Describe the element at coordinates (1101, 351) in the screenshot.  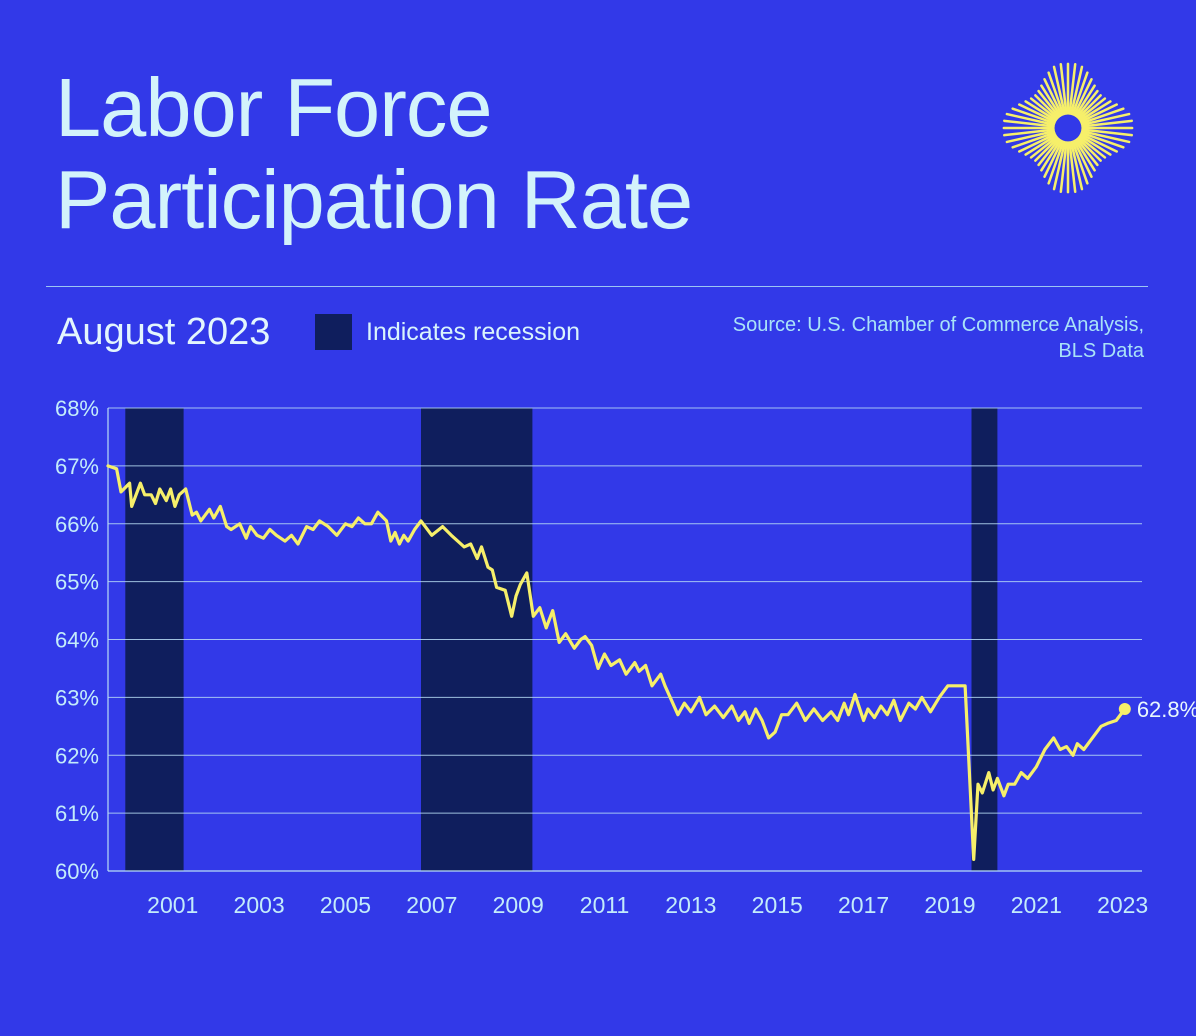
I see `source-line-2: BLS Data` at that location.